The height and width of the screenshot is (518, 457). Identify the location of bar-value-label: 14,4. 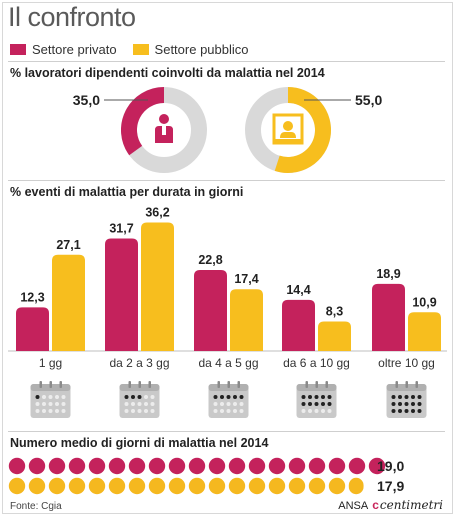
(298, 290).